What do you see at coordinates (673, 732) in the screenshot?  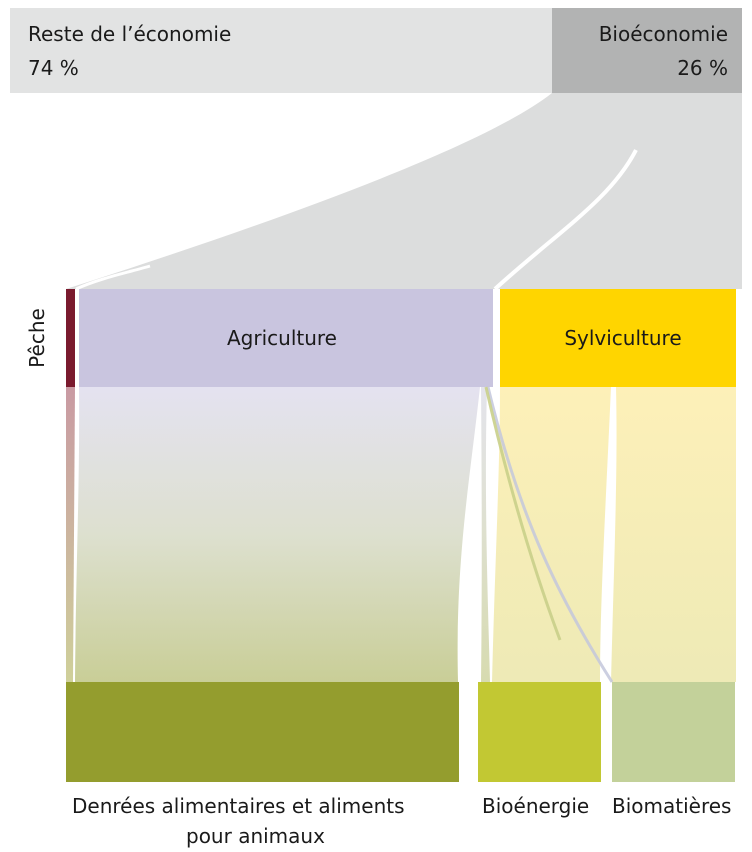 I see `biomaterials-node` at bounding box center [673, 732].